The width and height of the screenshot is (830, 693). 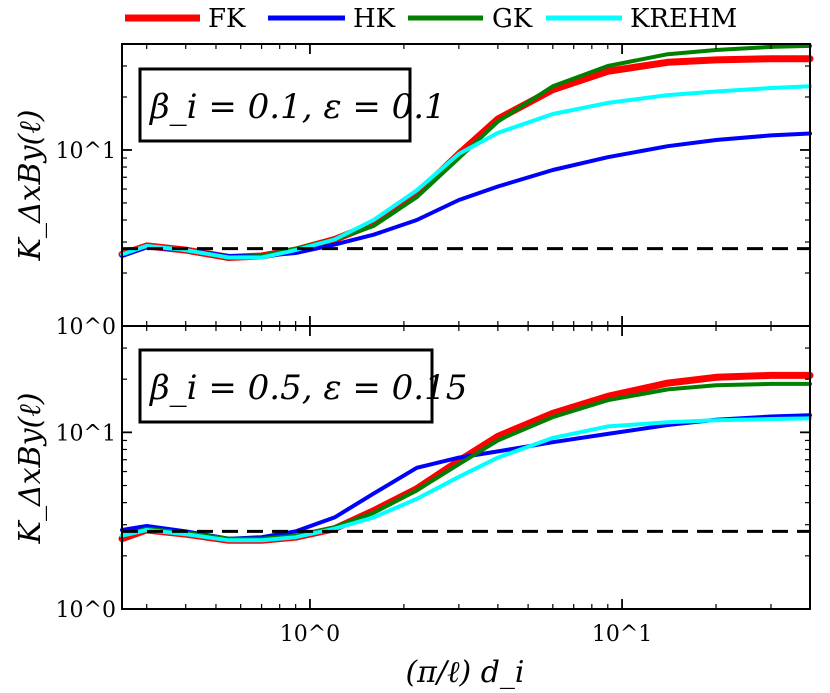 I want to click on bottom-annotation: β_i = 0.5, ε = 0.15, so click(x=302, y=386).